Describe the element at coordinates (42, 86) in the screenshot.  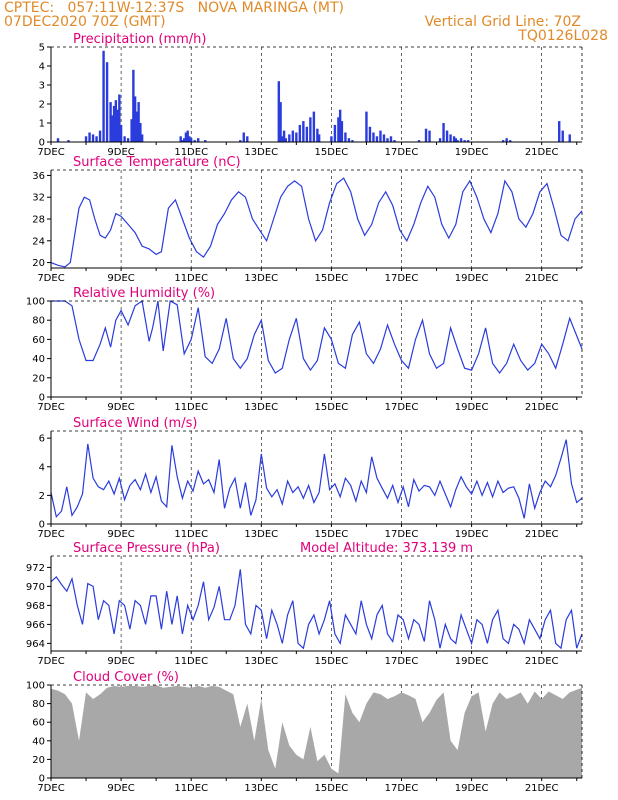
I see `y-tick-label: 3` at that location.